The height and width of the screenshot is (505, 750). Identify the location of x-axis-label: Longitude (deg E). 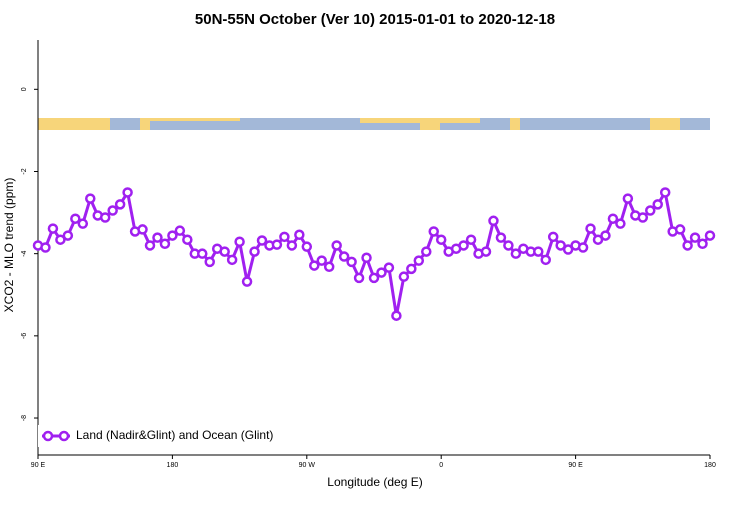
(374, 482).